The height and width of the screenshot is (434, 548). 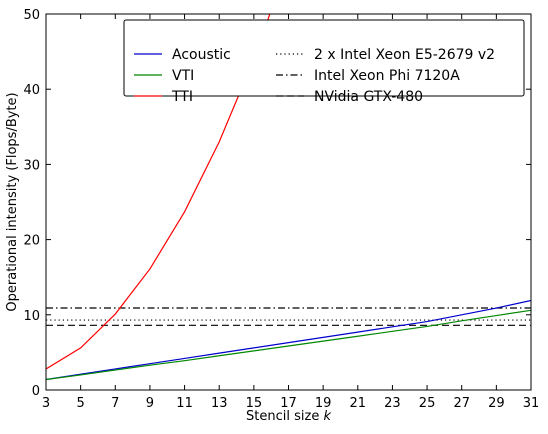 I want to click on x-tick-label: 31, so click(x=531, y=403).